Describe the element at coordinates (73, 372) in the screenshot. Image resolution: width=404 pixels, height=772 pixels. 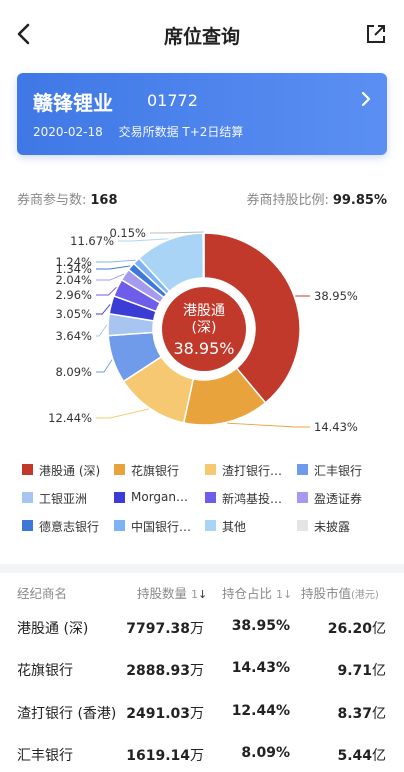
I see `slice-label: 8.09%` at that location.